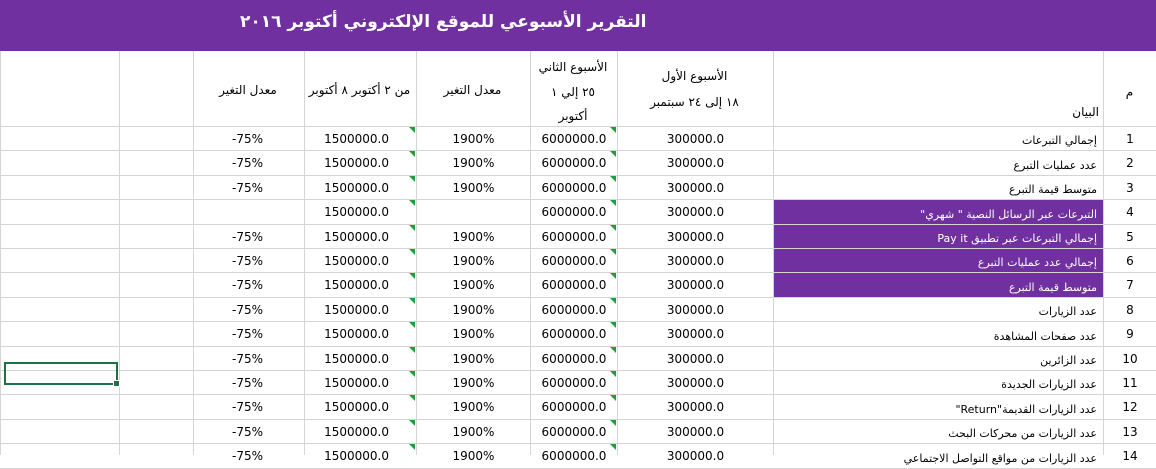  What do you see at coordinates (473, 212) in the screenshot?
I see `cell-rate1` at bounding box center [473, 212].